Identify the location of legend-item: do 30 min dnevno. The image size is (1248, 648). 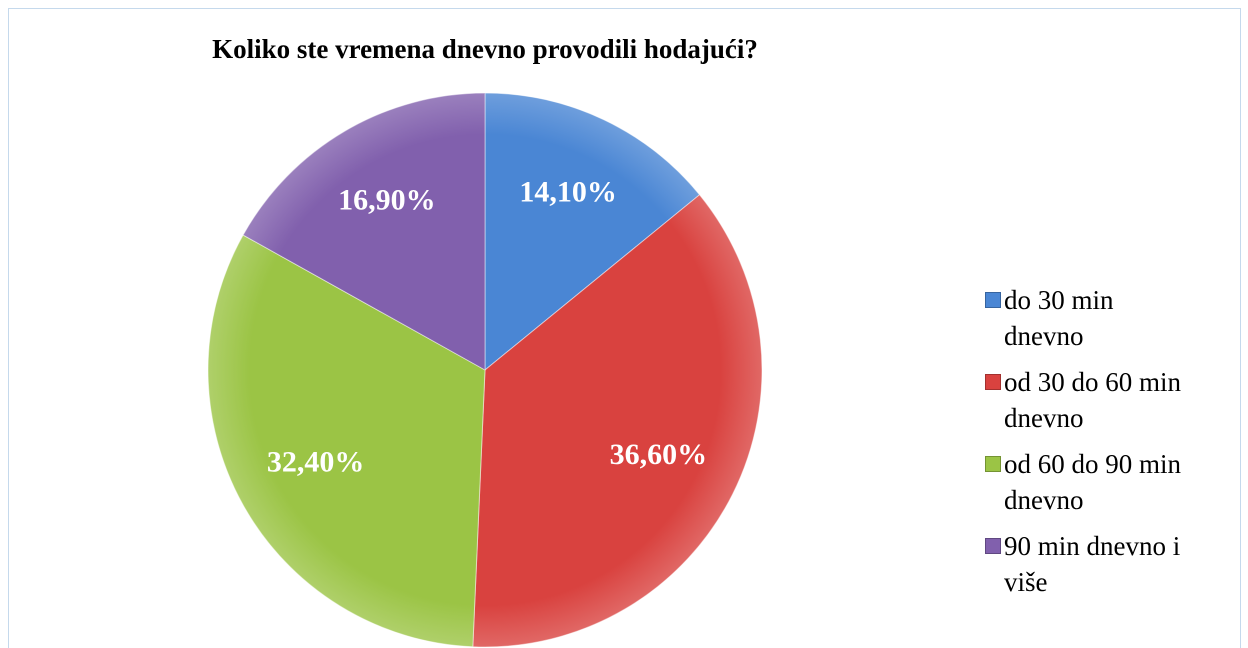
(1083, 318).